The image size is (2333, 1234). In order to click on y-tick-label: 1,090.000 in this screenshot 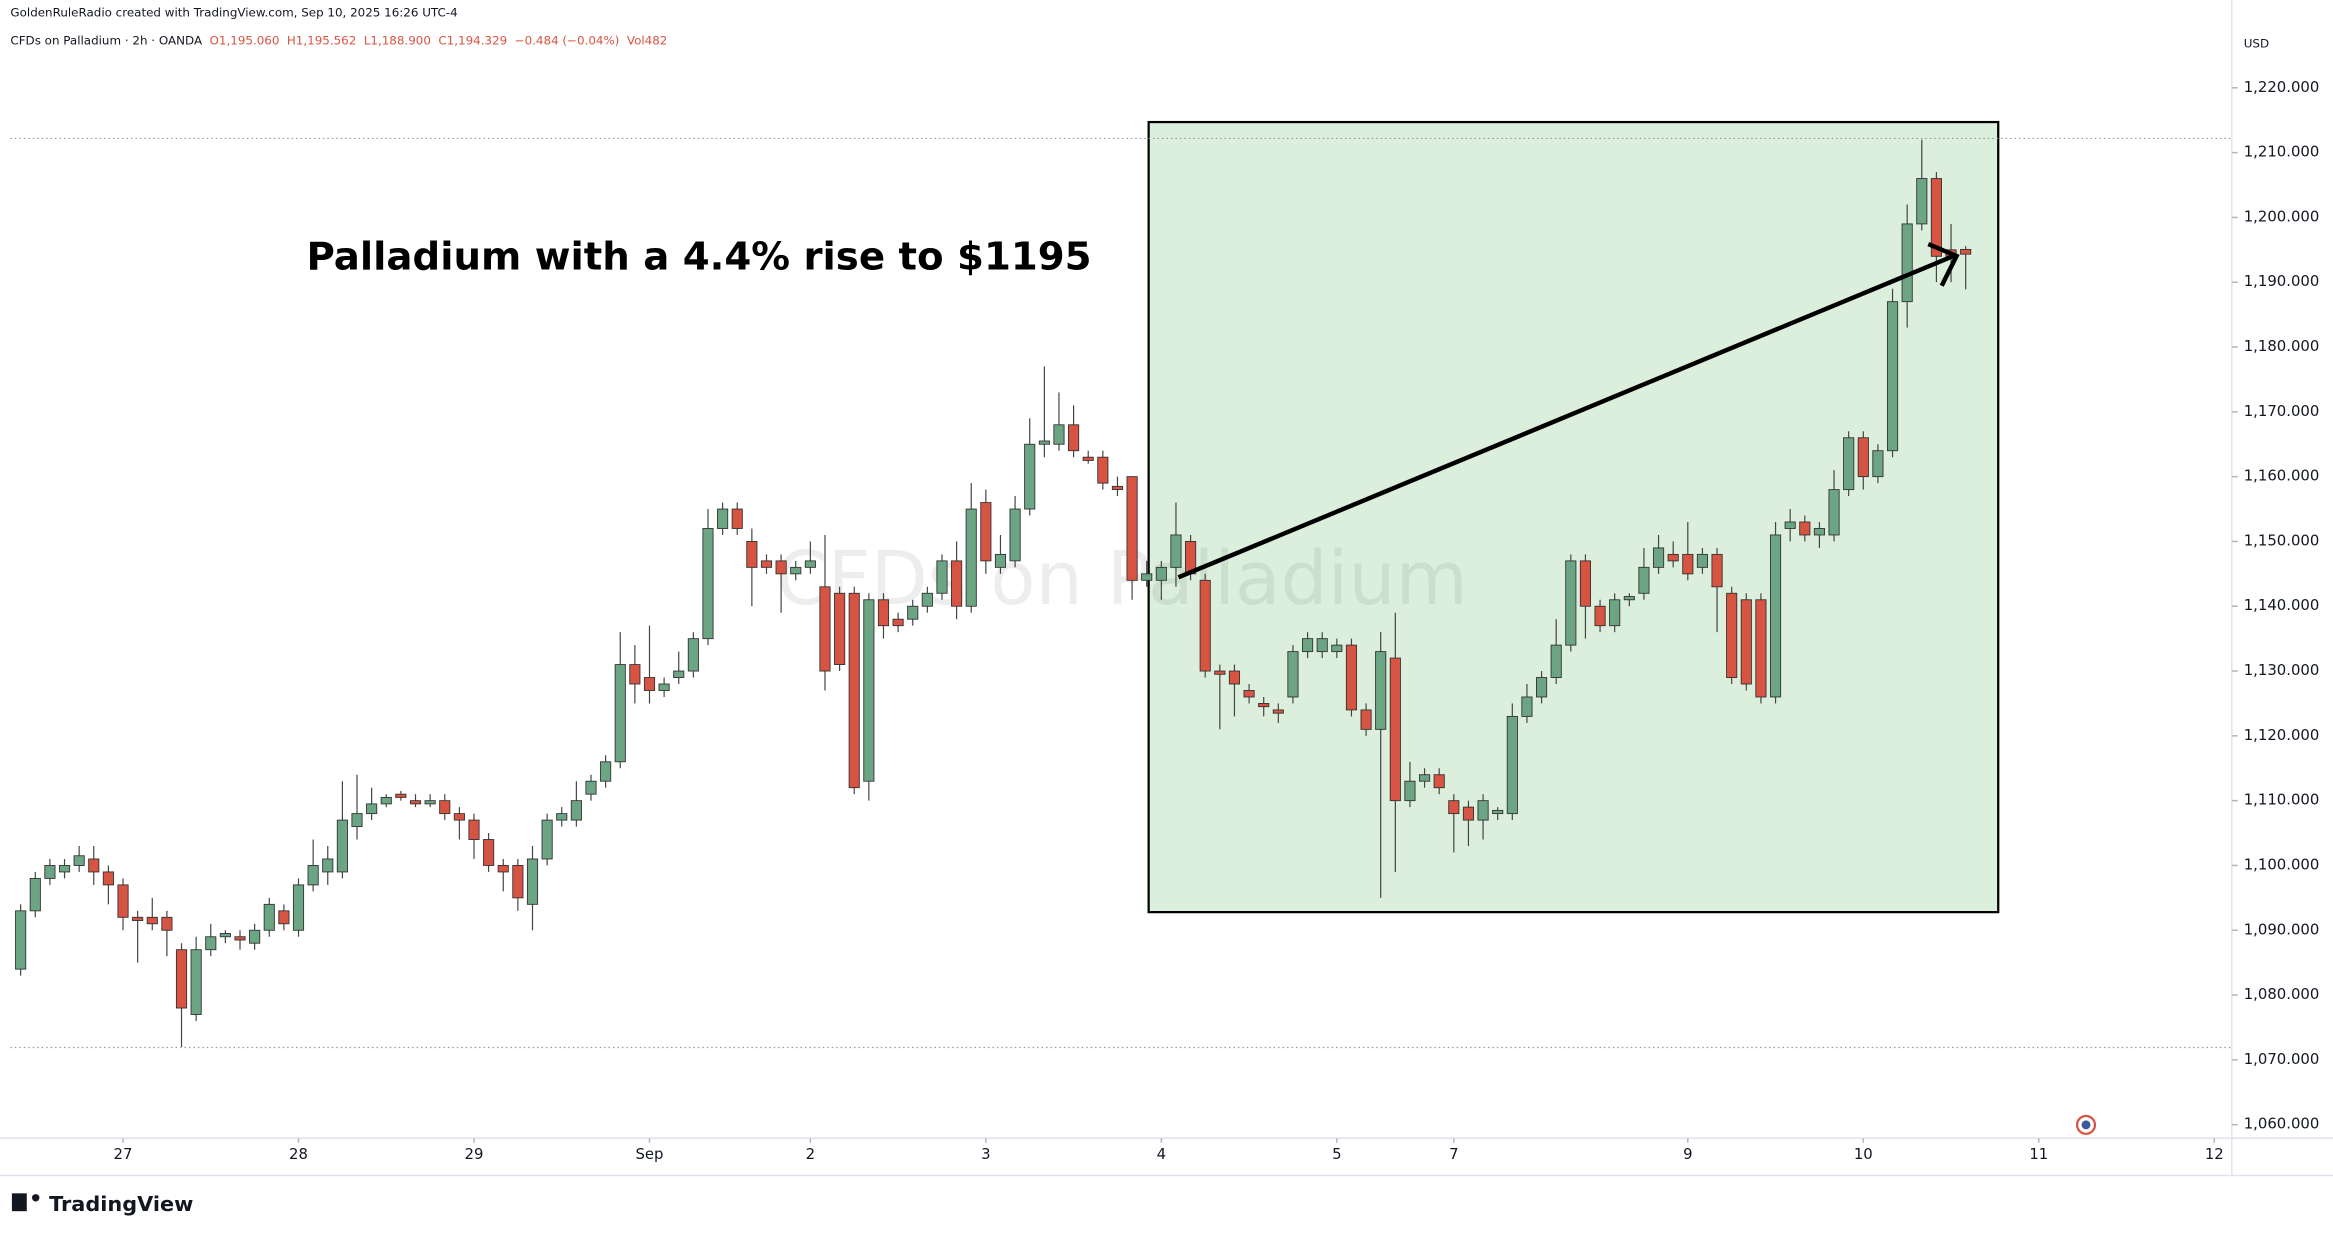, I will do `click(2282, 929)`.